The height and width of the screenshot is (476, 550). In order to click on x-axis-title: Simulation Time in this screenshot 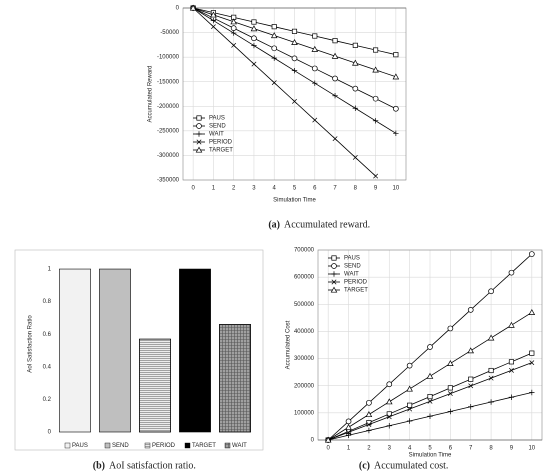, I will do `click(430, 456)`.